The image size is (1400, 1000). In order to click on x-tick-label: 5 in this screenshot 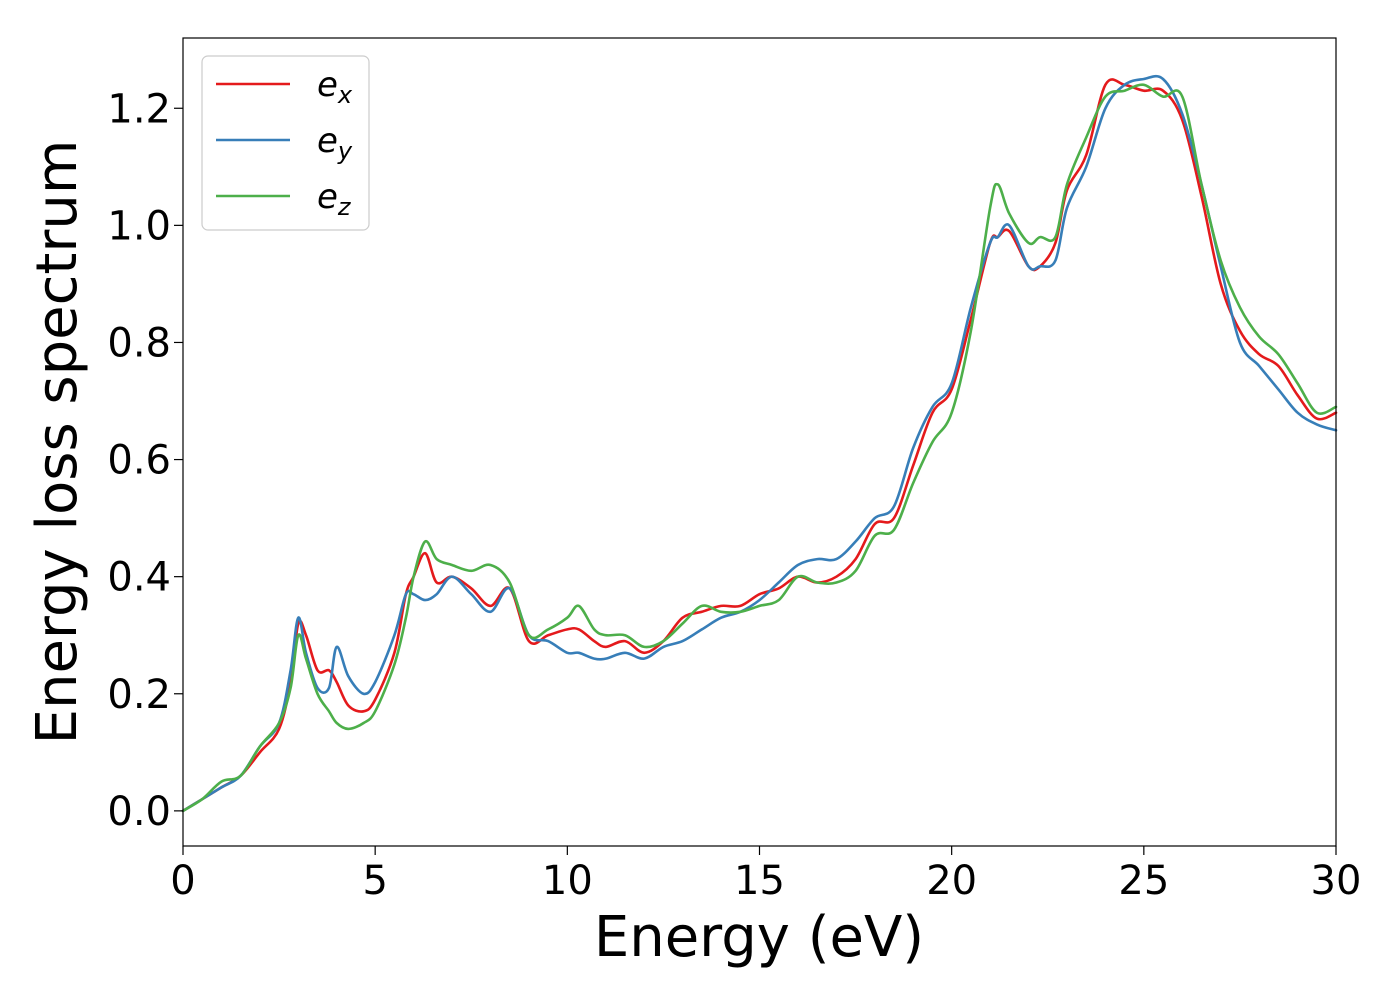, I will do `click(374, 881)`.